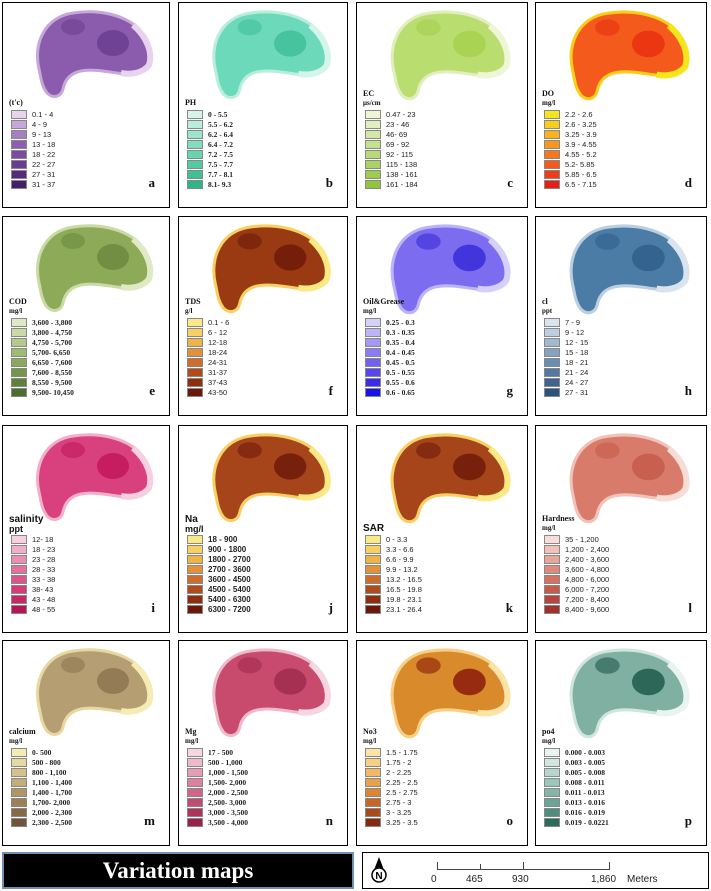 The image size is (711, 891). I want to click on legend-label: 900 - 1800, so click(227, 549).